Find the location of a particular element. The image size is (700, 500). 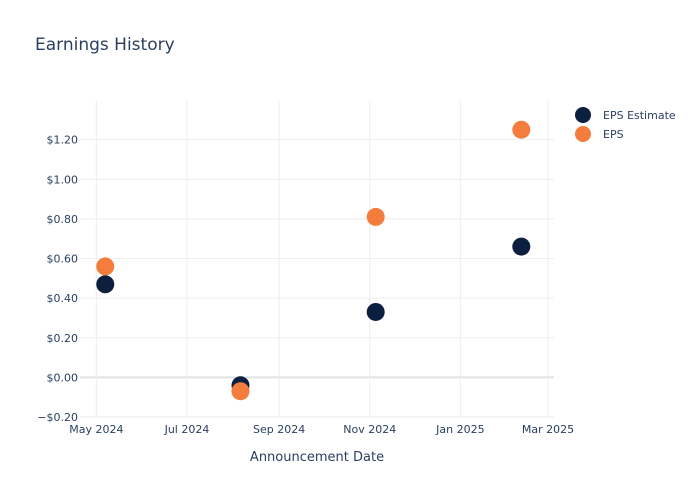

y-tick-label: $1.00 is located at coordinates (63, 179).